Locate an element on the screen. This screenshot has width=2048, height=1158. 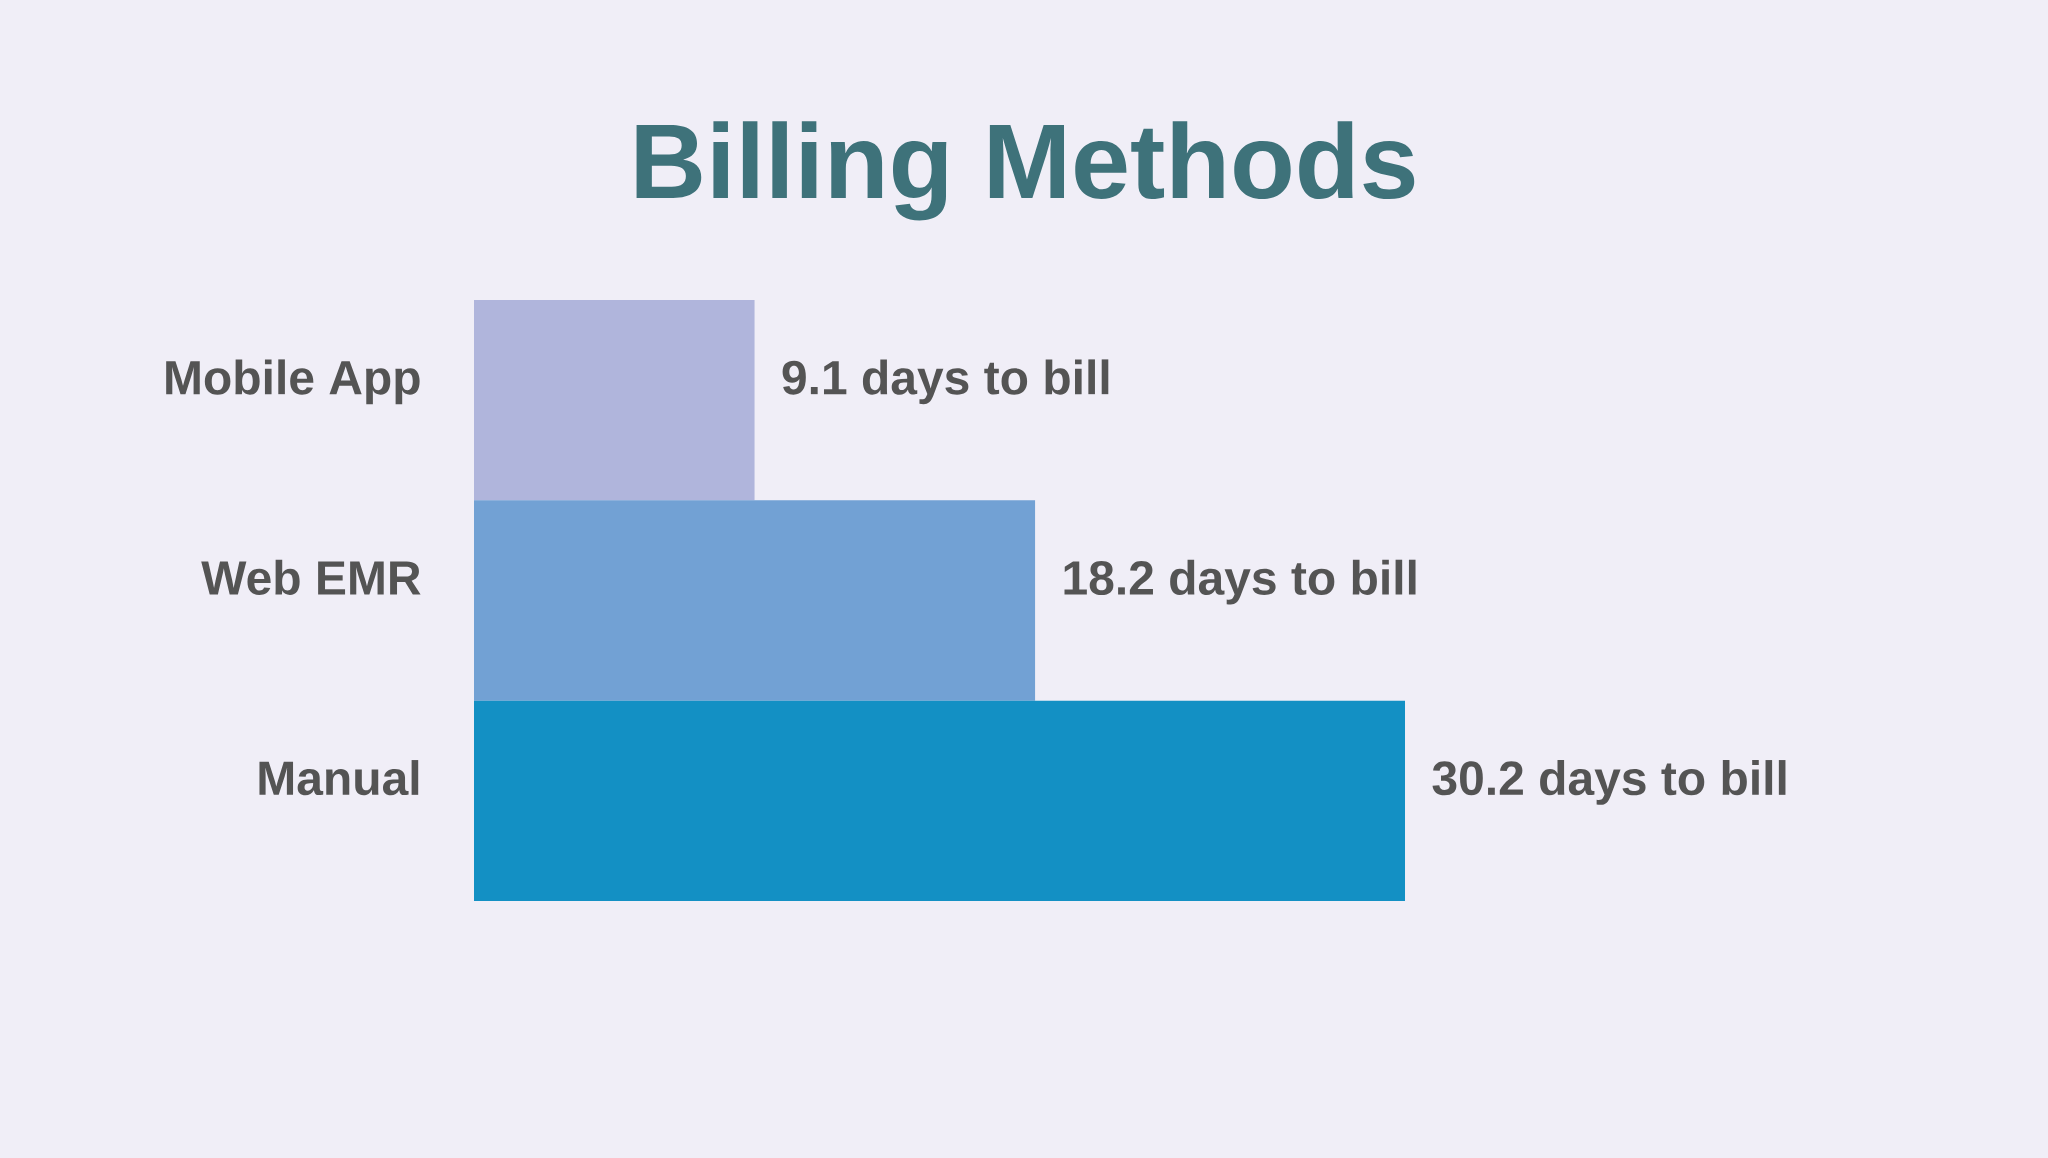
y-tick-label: Mobile App is located at coordinates (293, 382).